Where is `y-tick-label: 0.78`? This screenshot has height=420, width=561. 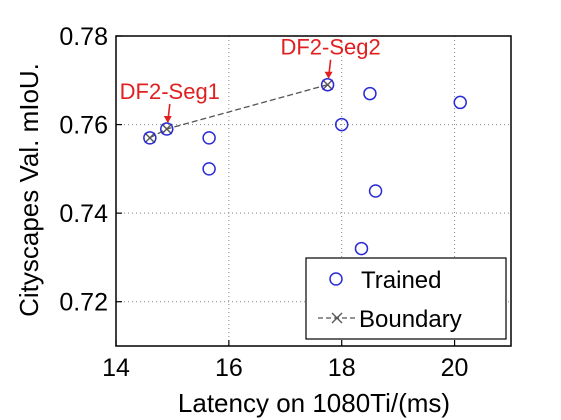 y-tick-label: 0.78 is located at coordinates (83, 37).